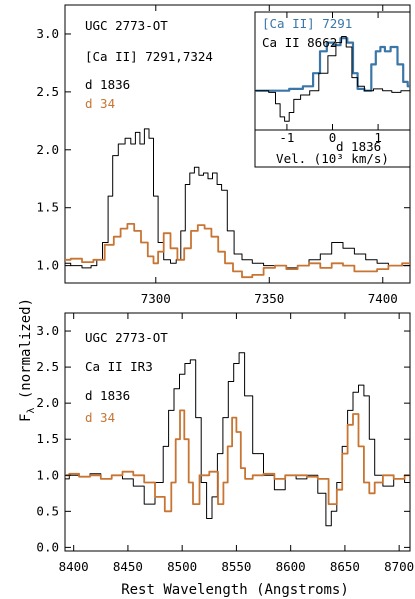  What do you see at coordinates (47, 91) in the screenshot?
I see `top-ytick-label-3: 2.5` at bounding box center [47, 91].